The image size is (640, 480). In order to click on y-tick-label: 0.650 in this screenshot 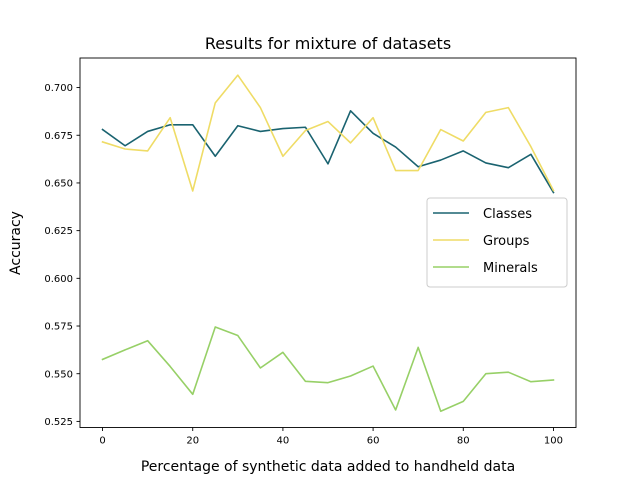, I will do `click(58, 184)`.